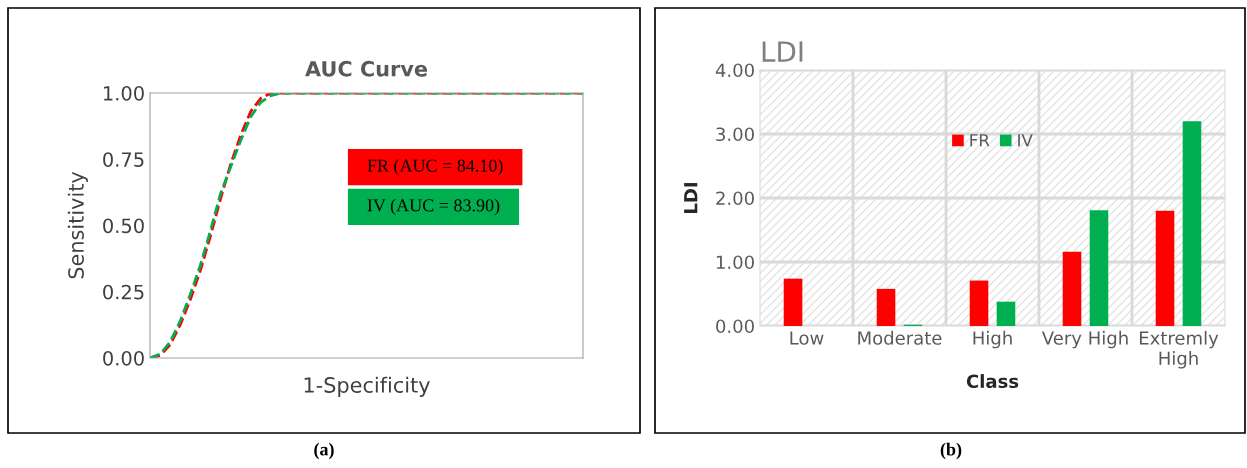 Image resolution: width=1247 pixels, height=468 pixels. Describe the element at coordinates (435, 167) in the screenshot. I see `text: FR (AUC = 84.10)` at that location.